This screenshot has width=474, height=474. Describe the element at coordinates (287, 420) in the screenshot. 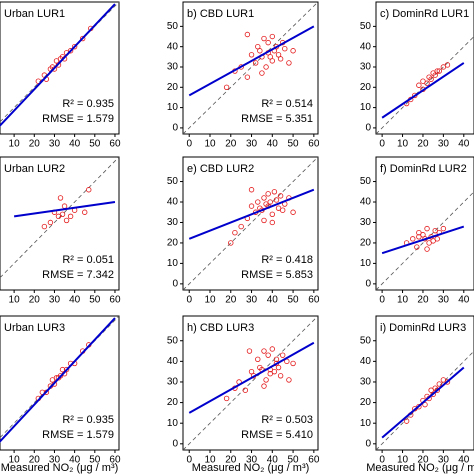

I see `stat-label: R² = 0.503` at that location.